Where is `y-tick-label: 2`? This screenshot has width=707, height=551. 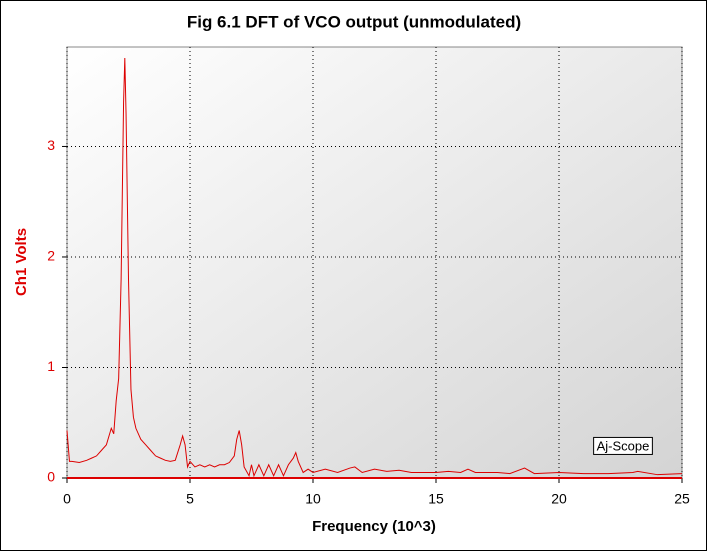
y-tick-label: 2 is located at coordinates (51, 256).